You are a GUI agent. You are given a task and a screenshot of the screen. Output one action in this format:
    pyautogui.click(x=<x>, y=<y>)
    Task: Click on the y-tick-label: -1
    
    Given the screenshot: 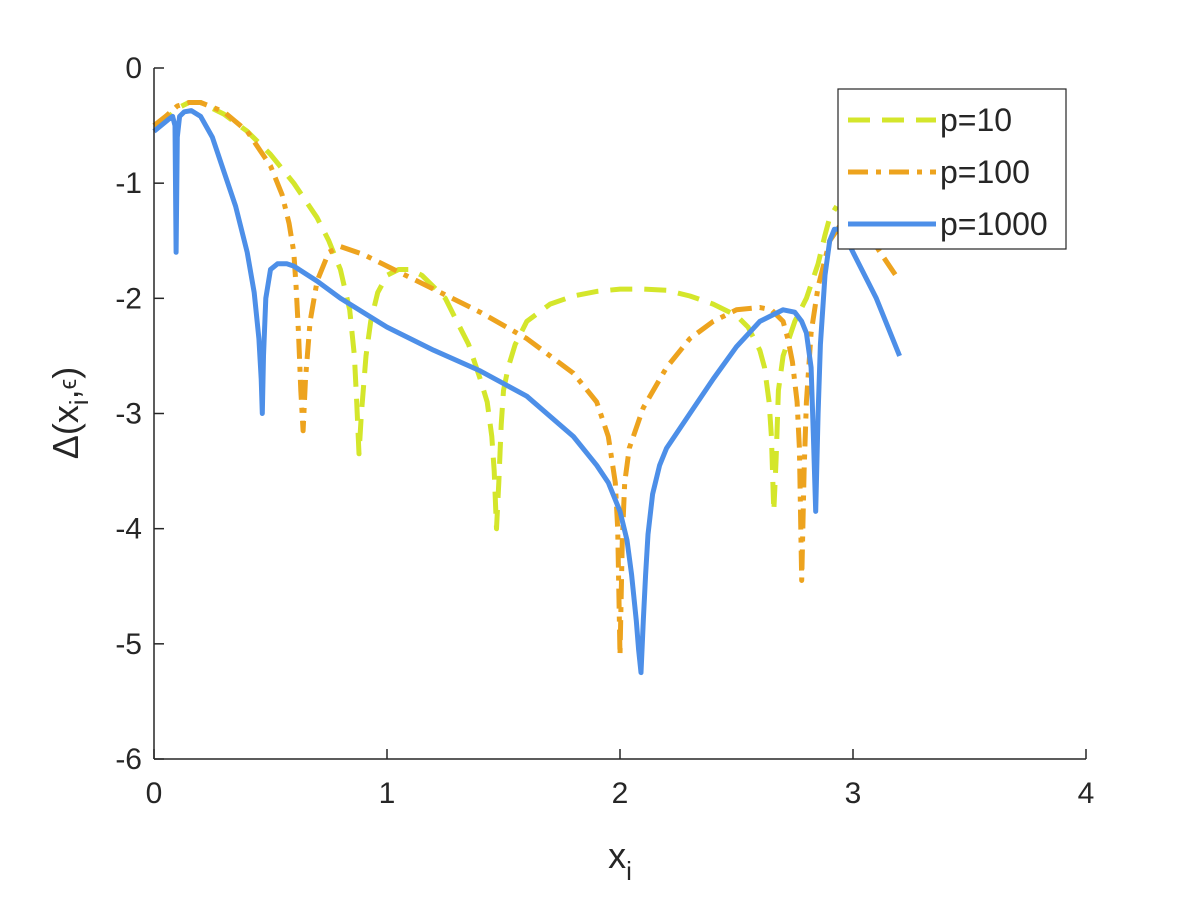 What is the action you would take?
    pyautogui.click(x=128, y=183)
    